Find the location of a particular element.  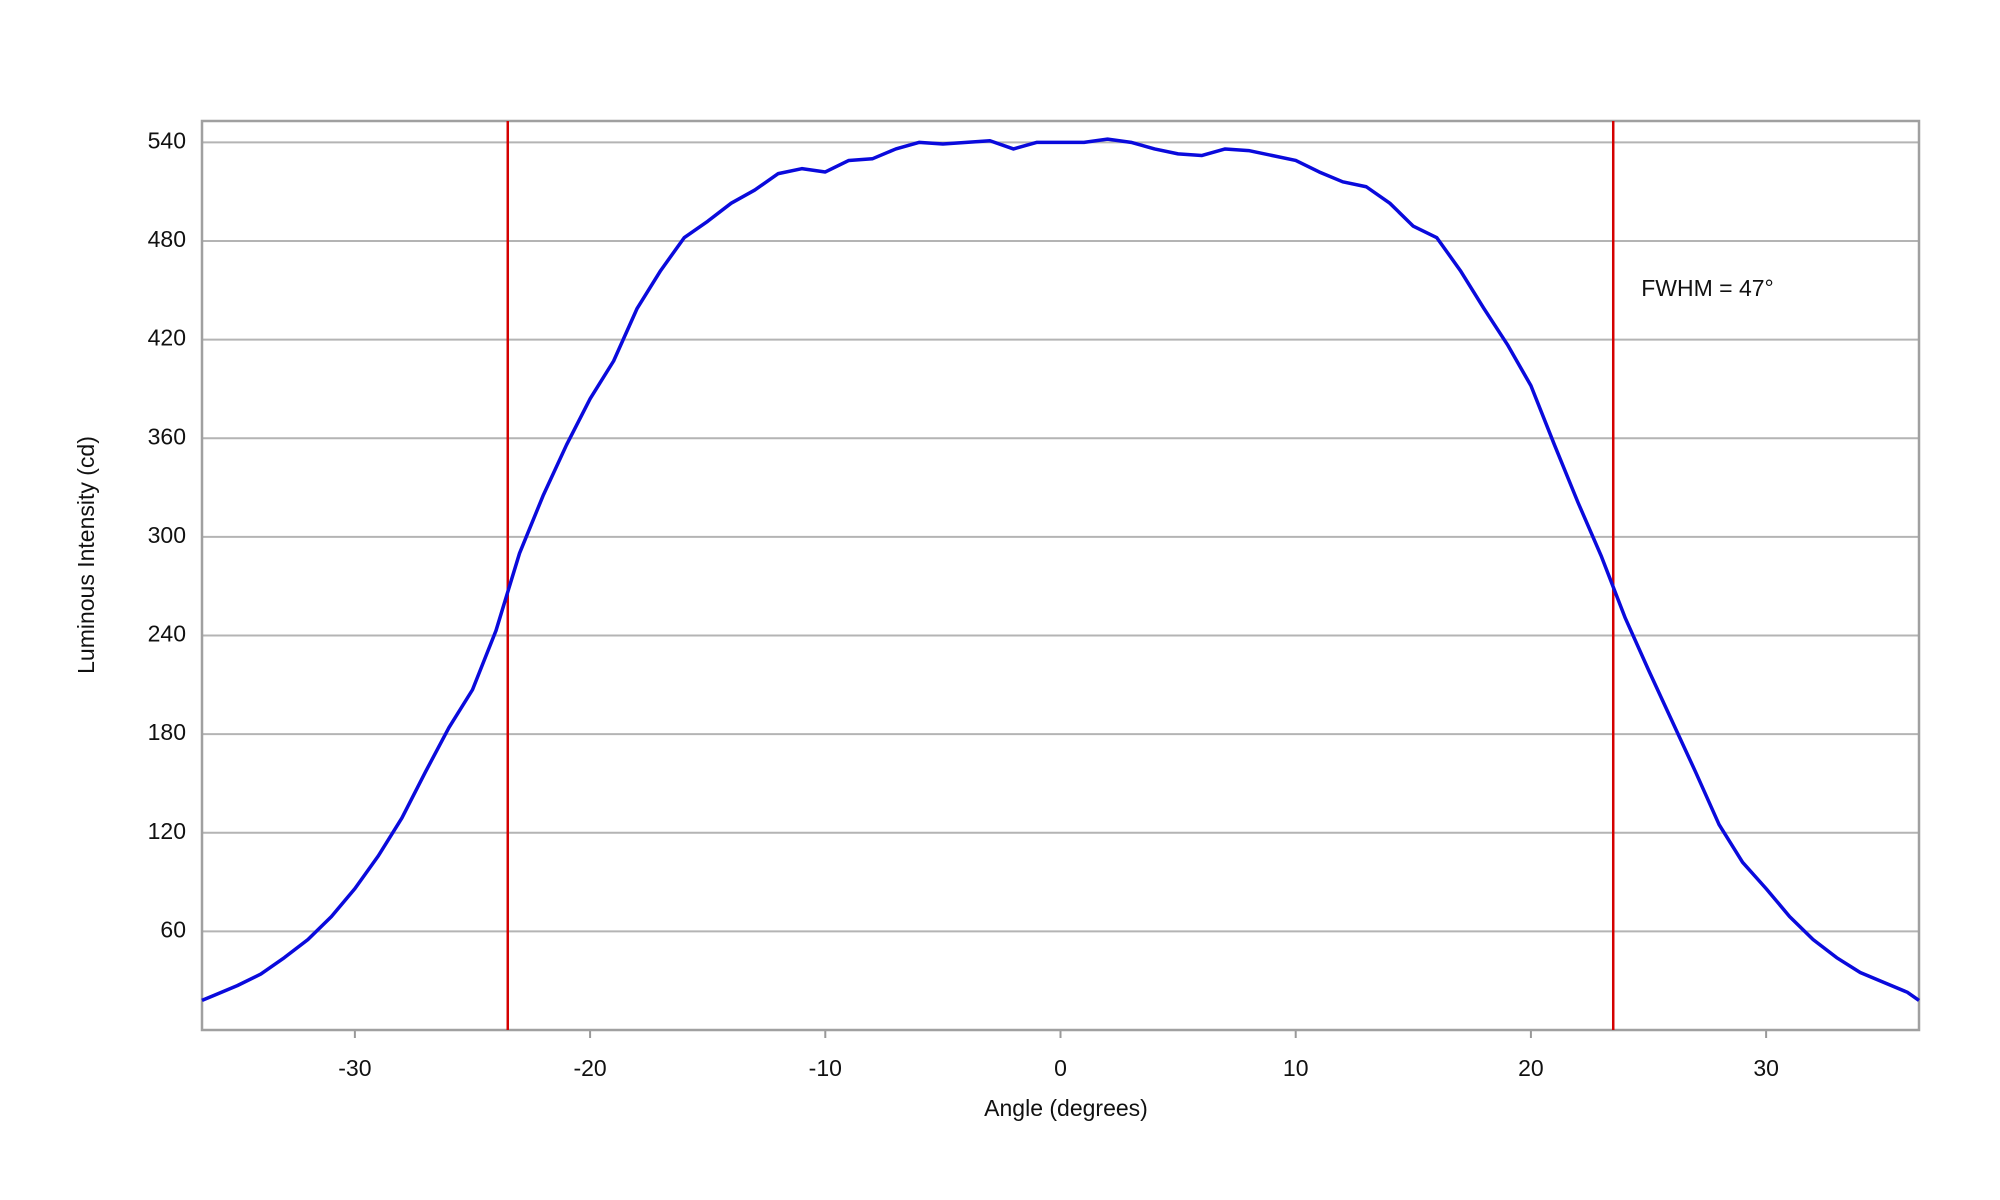

y-tick-label: 180 is located at coordinates (167, 732).